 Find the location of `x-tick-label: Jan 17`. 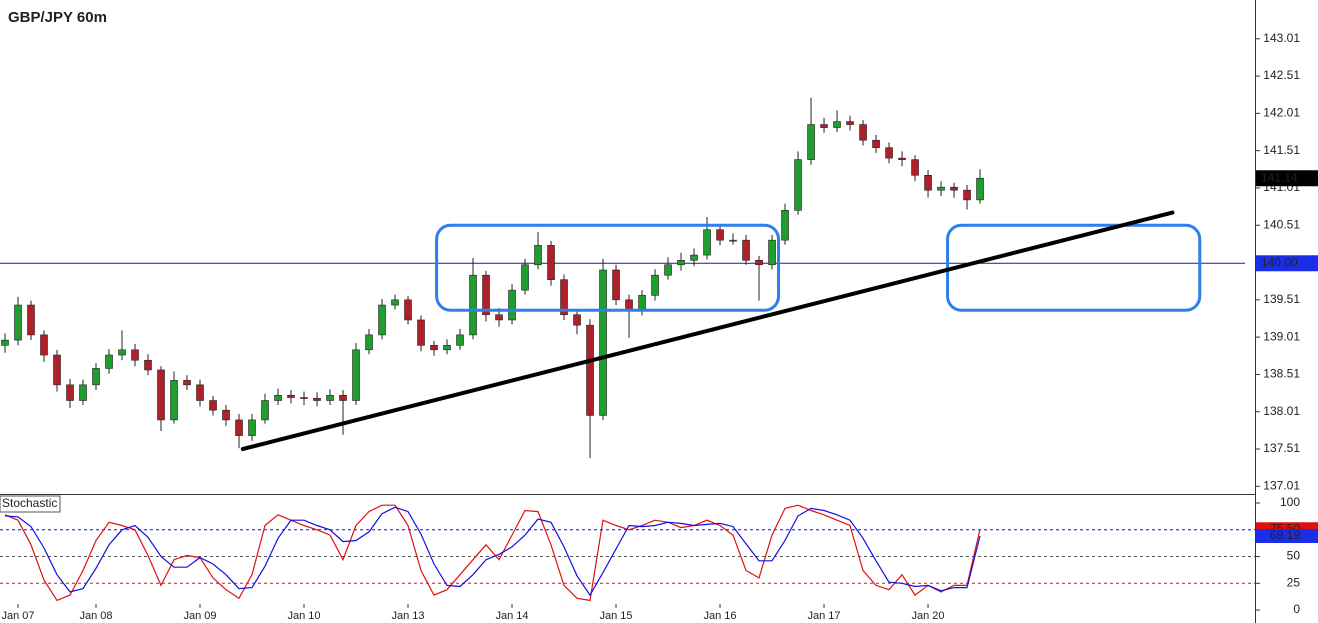

x-tick-label: Jan 17 is located at coordinates (824, 616).